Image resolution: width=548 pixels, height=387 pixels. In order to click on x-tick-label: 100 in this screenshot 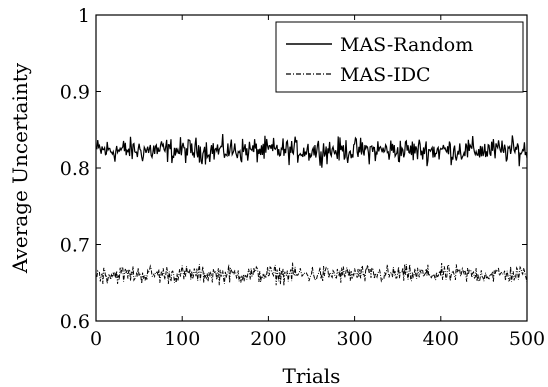, I will do `click(182, 339)`.